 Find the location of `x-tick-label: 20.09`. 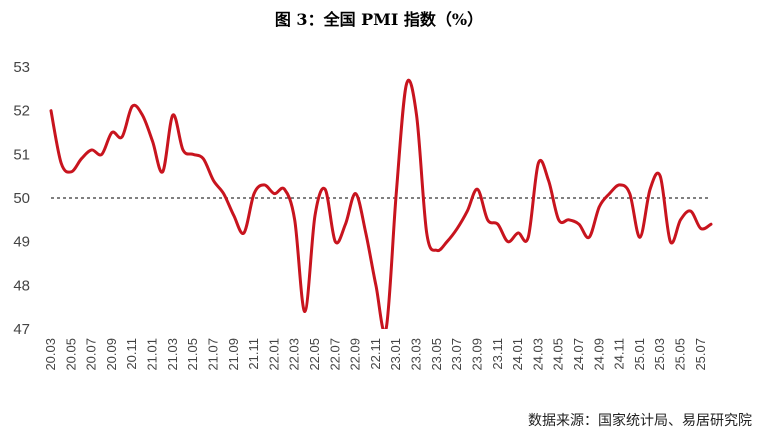

x-tick-label: 20.09 is located at coordinates (111, 354).